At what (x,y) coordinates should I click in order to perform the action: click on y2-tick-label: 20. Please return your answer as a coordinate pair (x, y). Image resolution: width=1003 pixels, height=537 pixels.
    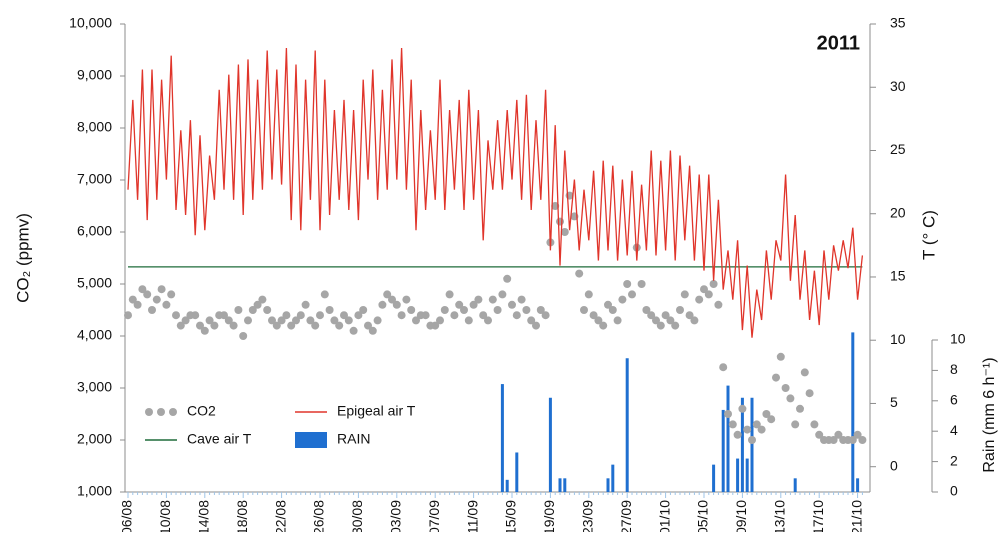
    Looking at the image, I should click on (898, 212).